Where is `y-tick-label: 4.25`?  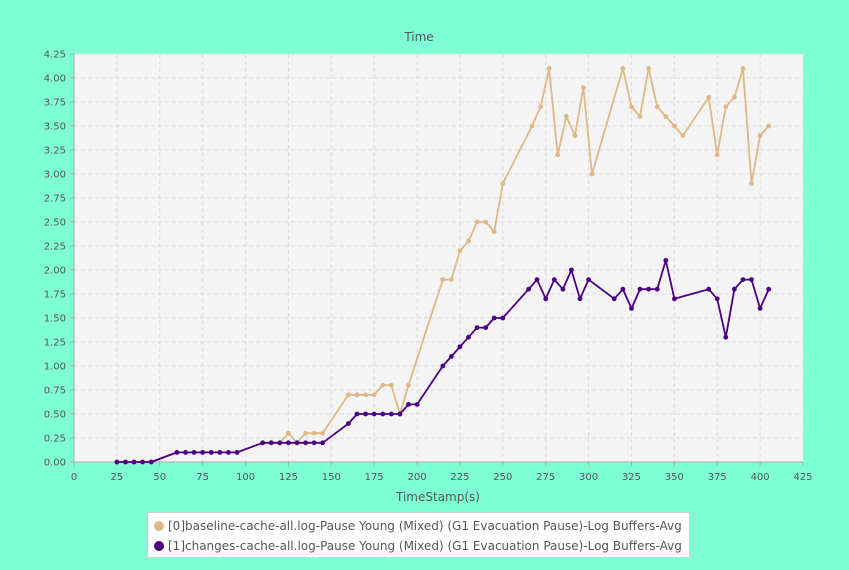
y-tick-label: 4.25 is located at coordinates (55, 55).